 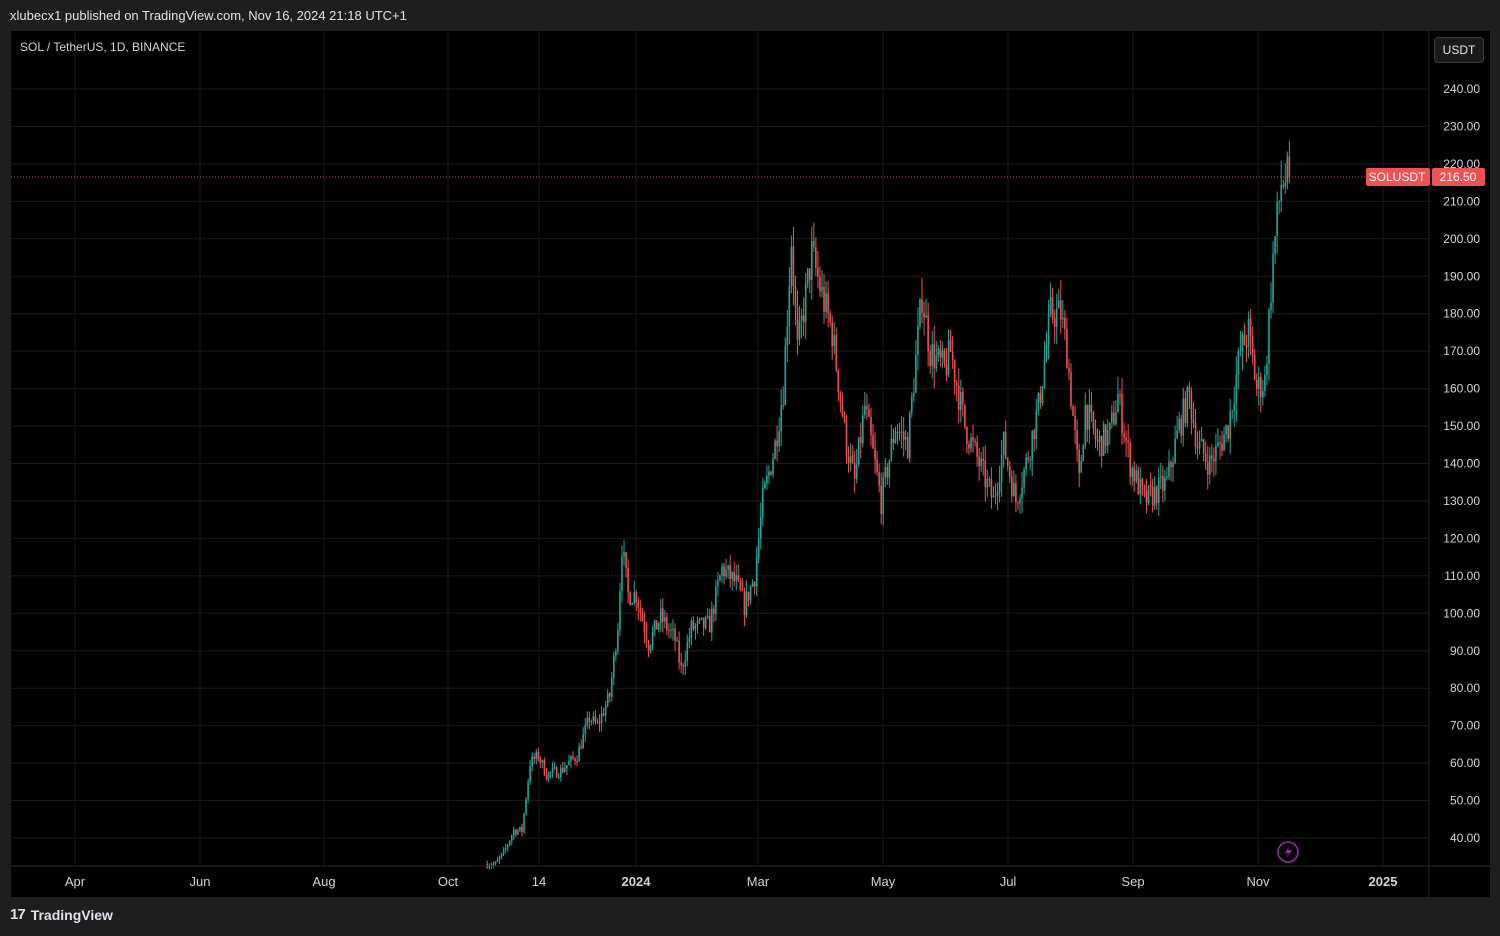 What do you see at coordinates (1461, 164) in the screenshot?
I see `y-tick-label: 220.00` at bounding box center [1461, 164].